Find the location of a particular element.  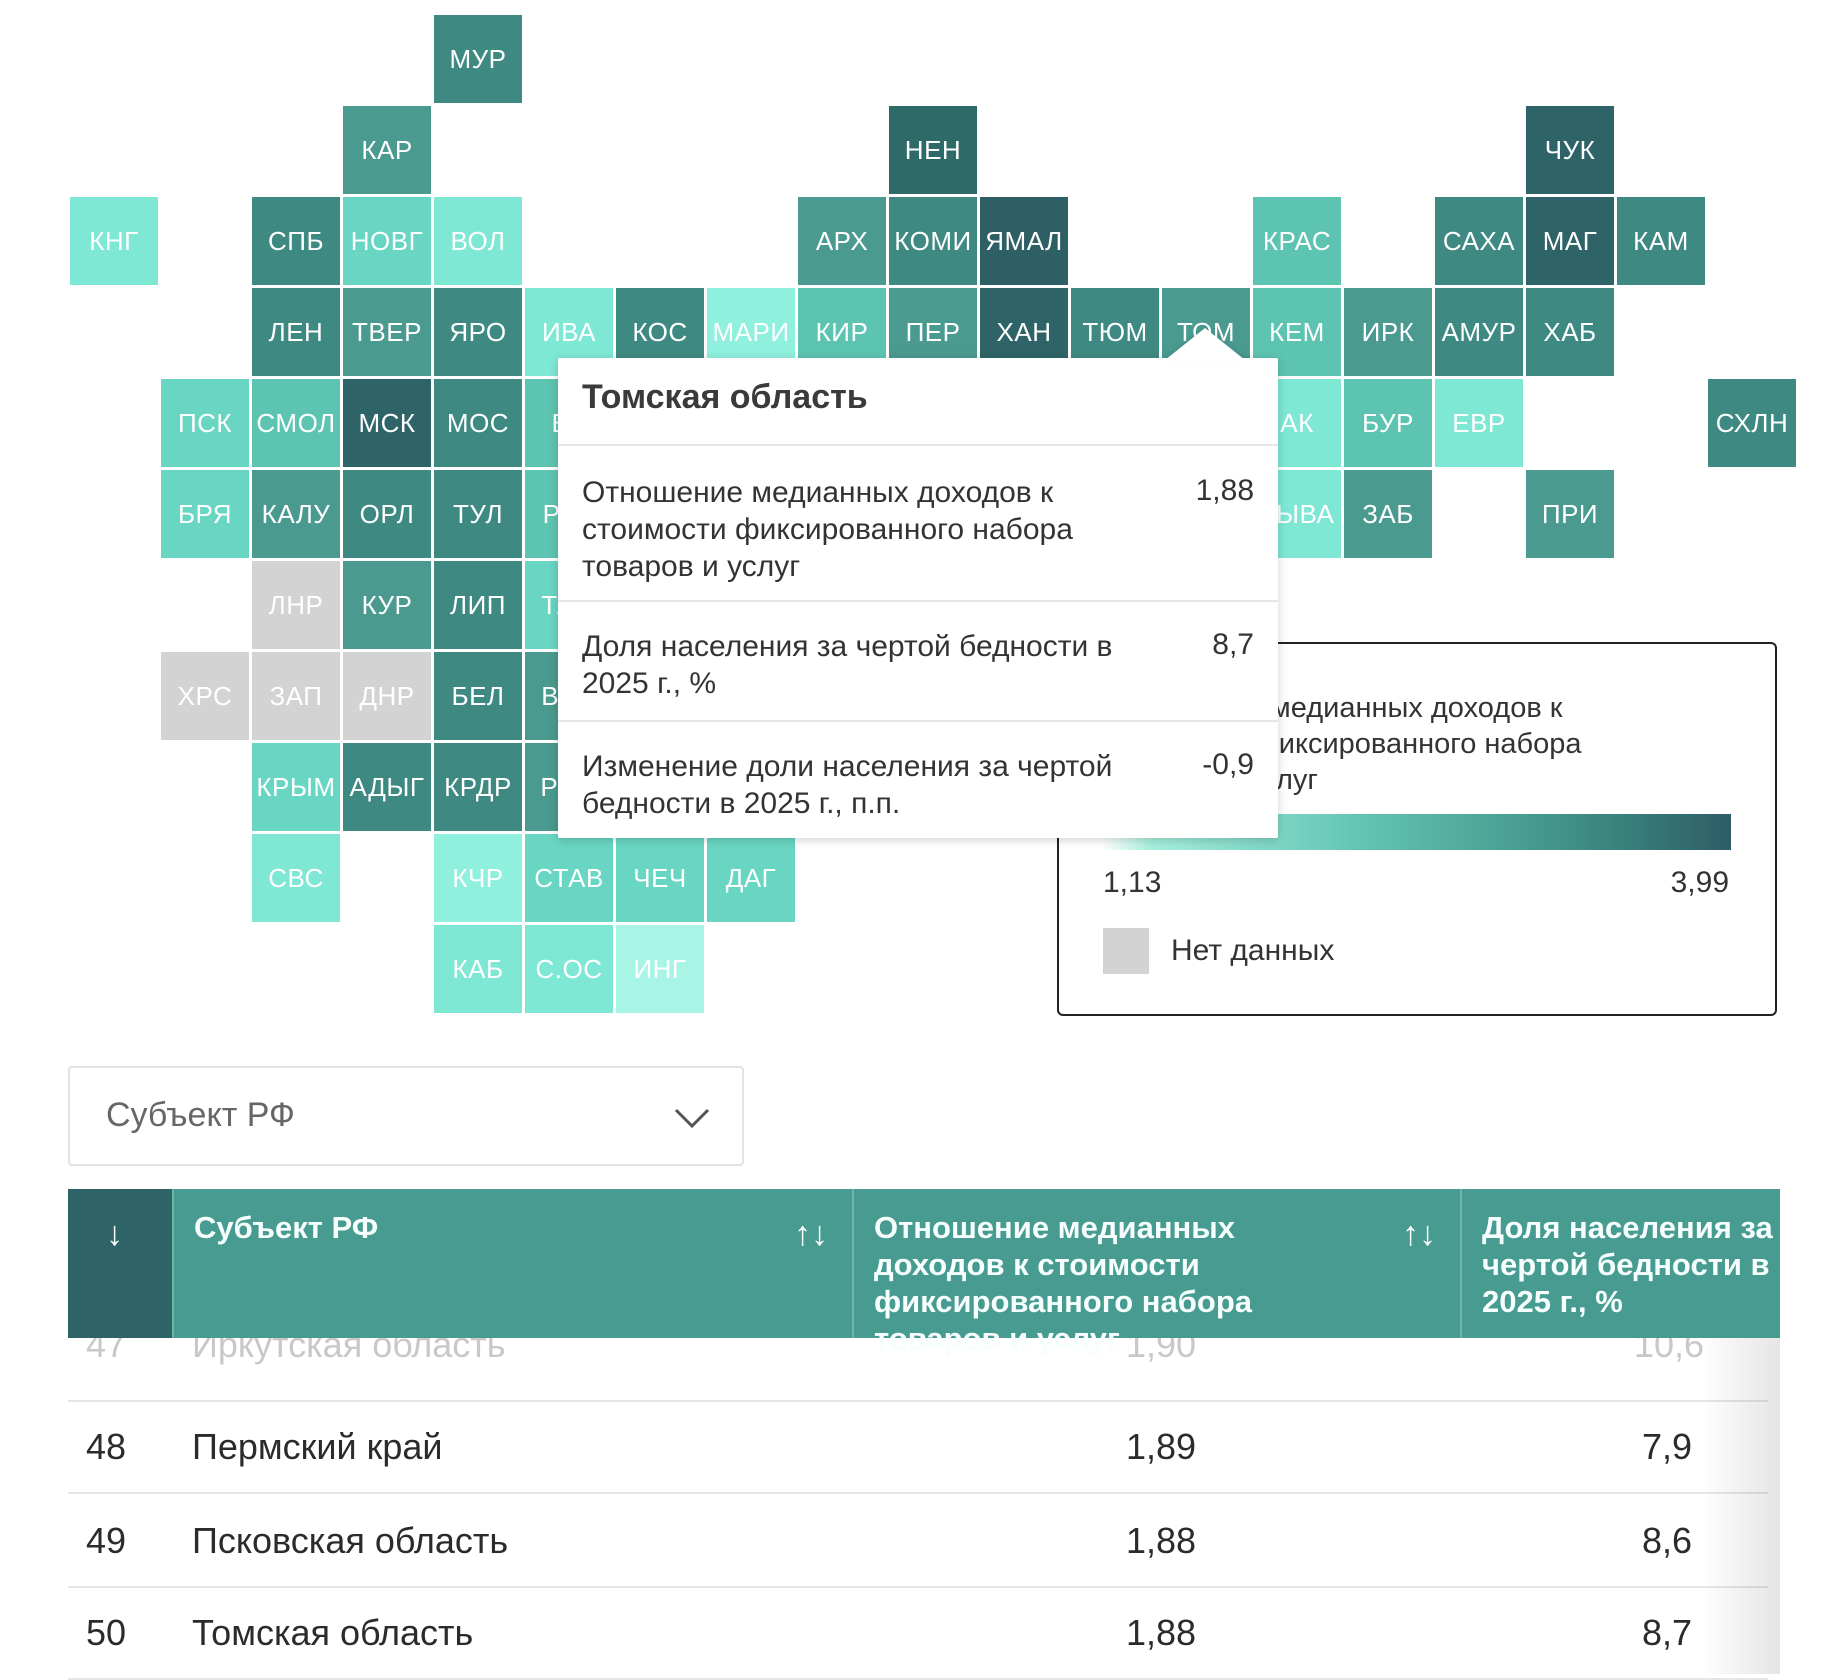

no-data-label: Нет данных is located at coordinates (1253, 950).